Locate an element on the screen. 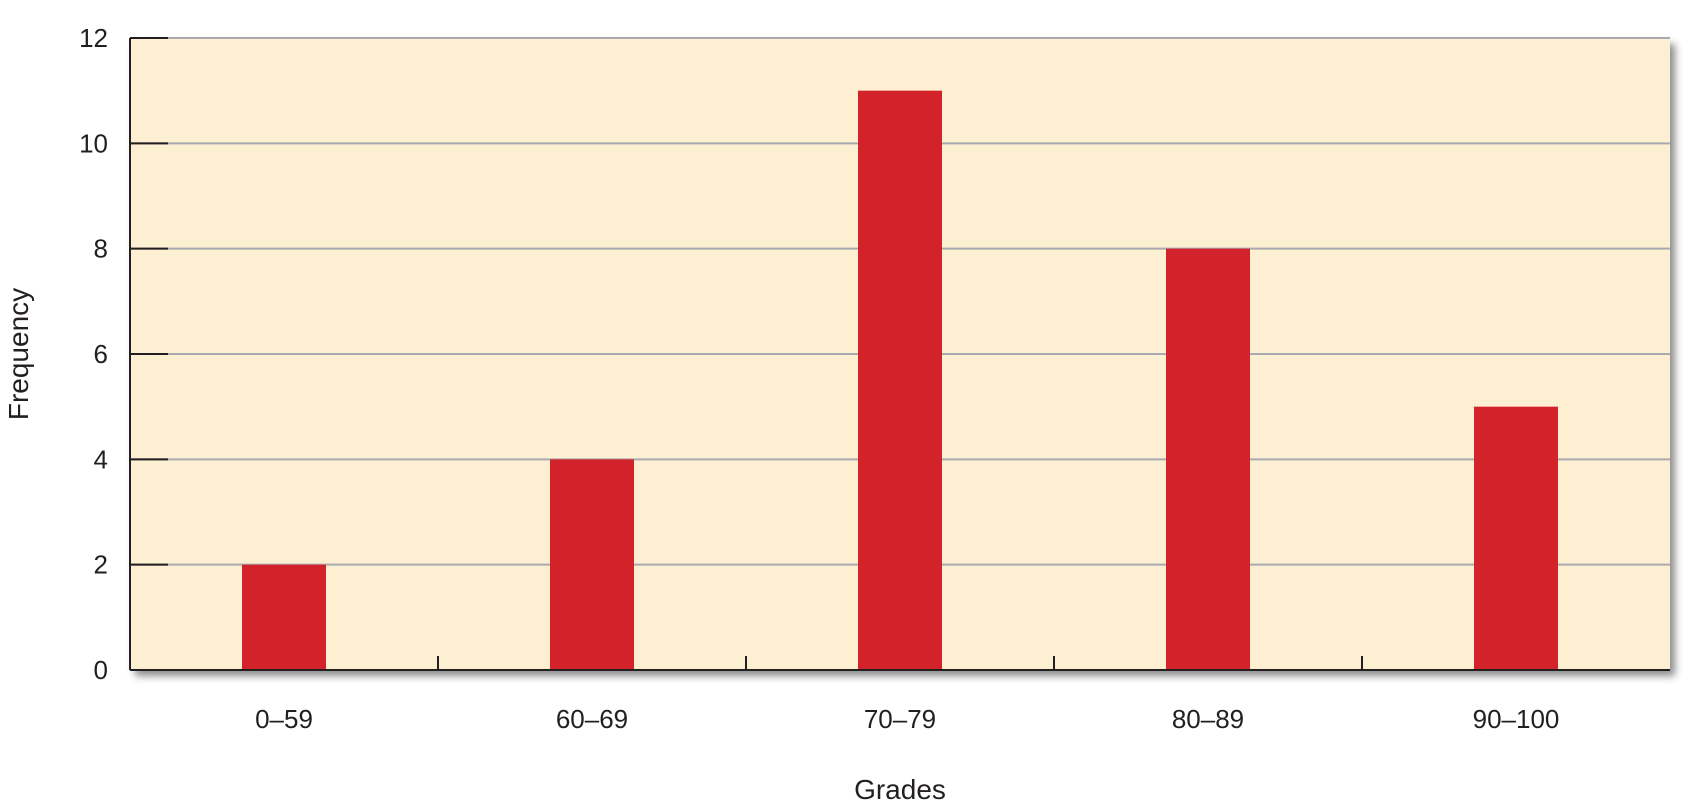 The width and height of the screenshot is (1708, 809). y-tick-label-10: 10 is located at coordinates (93, 143).